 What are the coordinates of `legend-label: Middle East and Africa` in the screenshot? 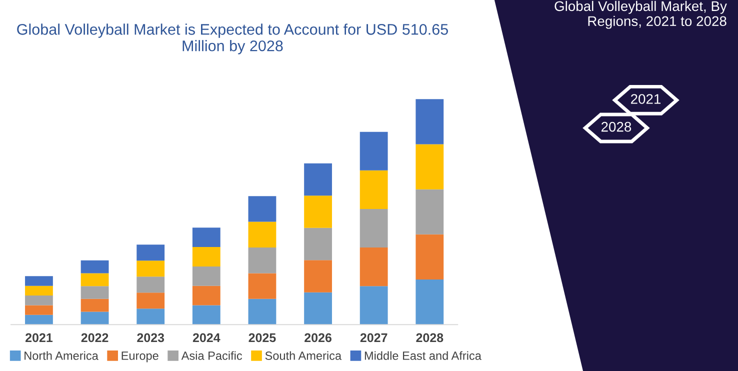 It's located at (423, 355).